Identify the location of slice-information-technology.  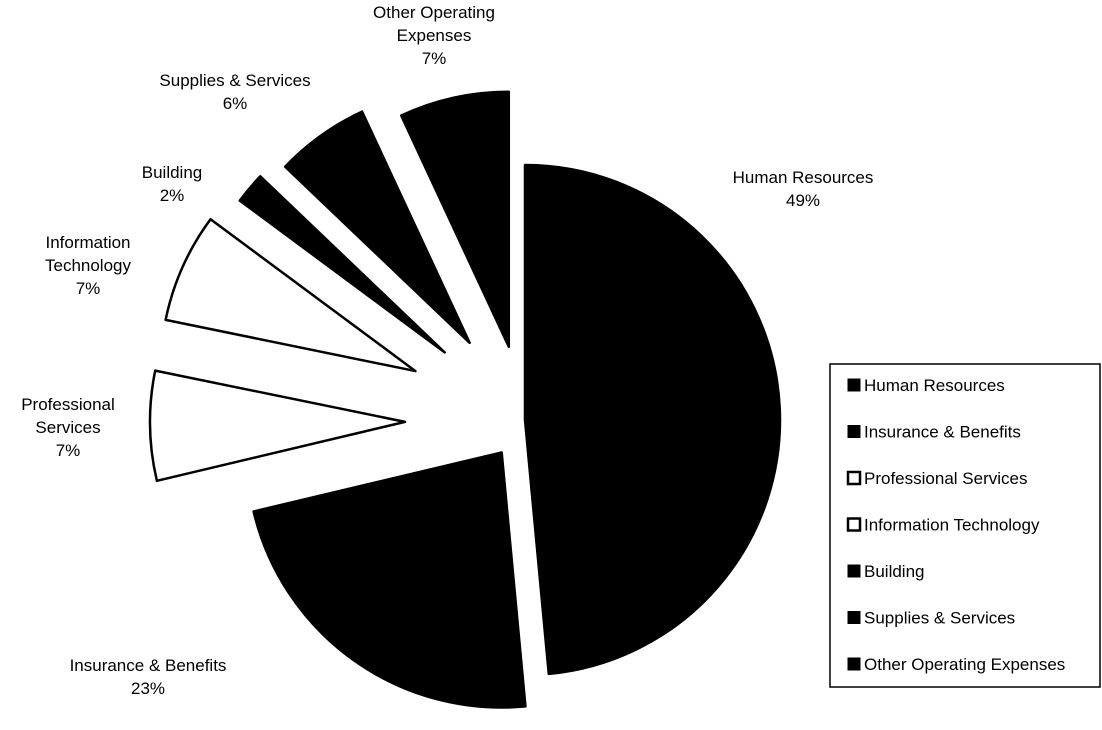
(290, 295).